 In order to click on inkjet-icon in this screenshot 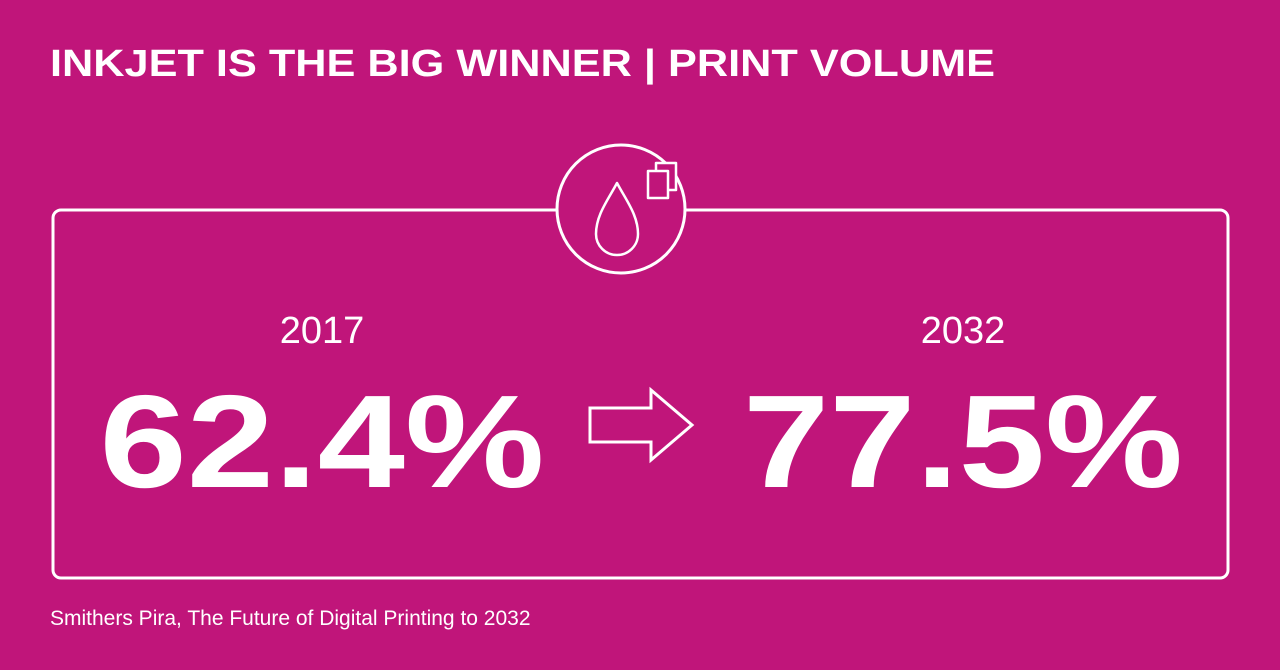, I will do `click(636, 209)`.